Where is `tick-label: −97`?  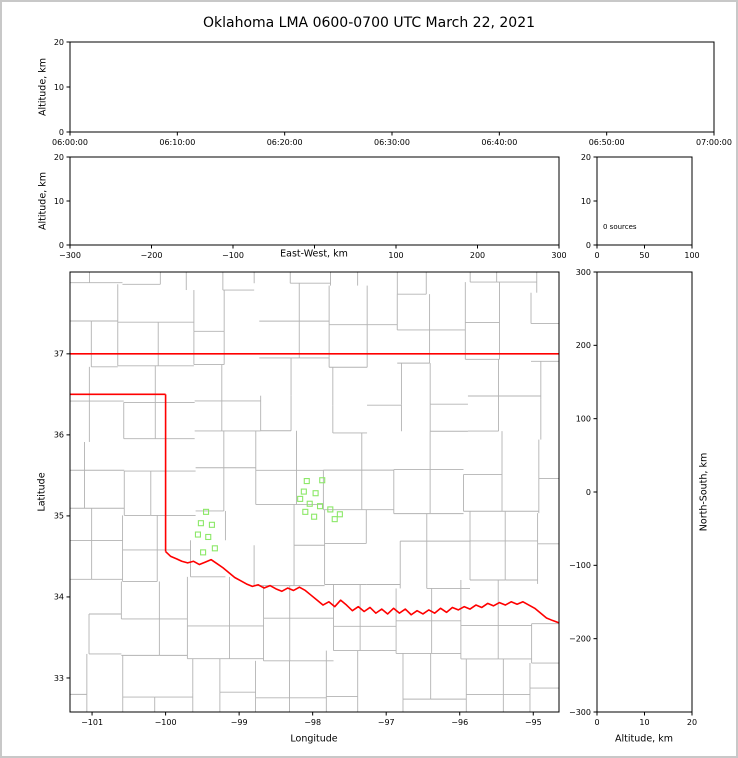 tick-label: −97 is located at coordinates (386, 722).